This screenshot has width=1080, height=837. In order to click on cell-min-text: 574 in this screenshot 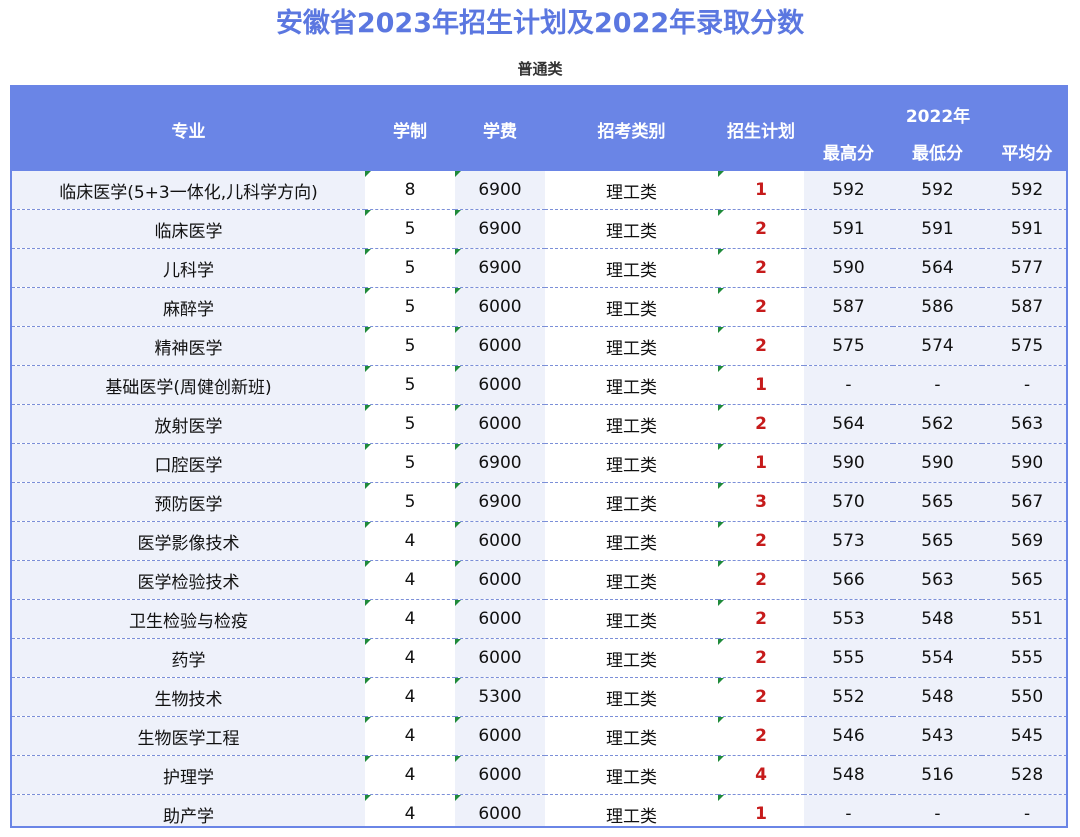, I will do `click(937, 346)`.